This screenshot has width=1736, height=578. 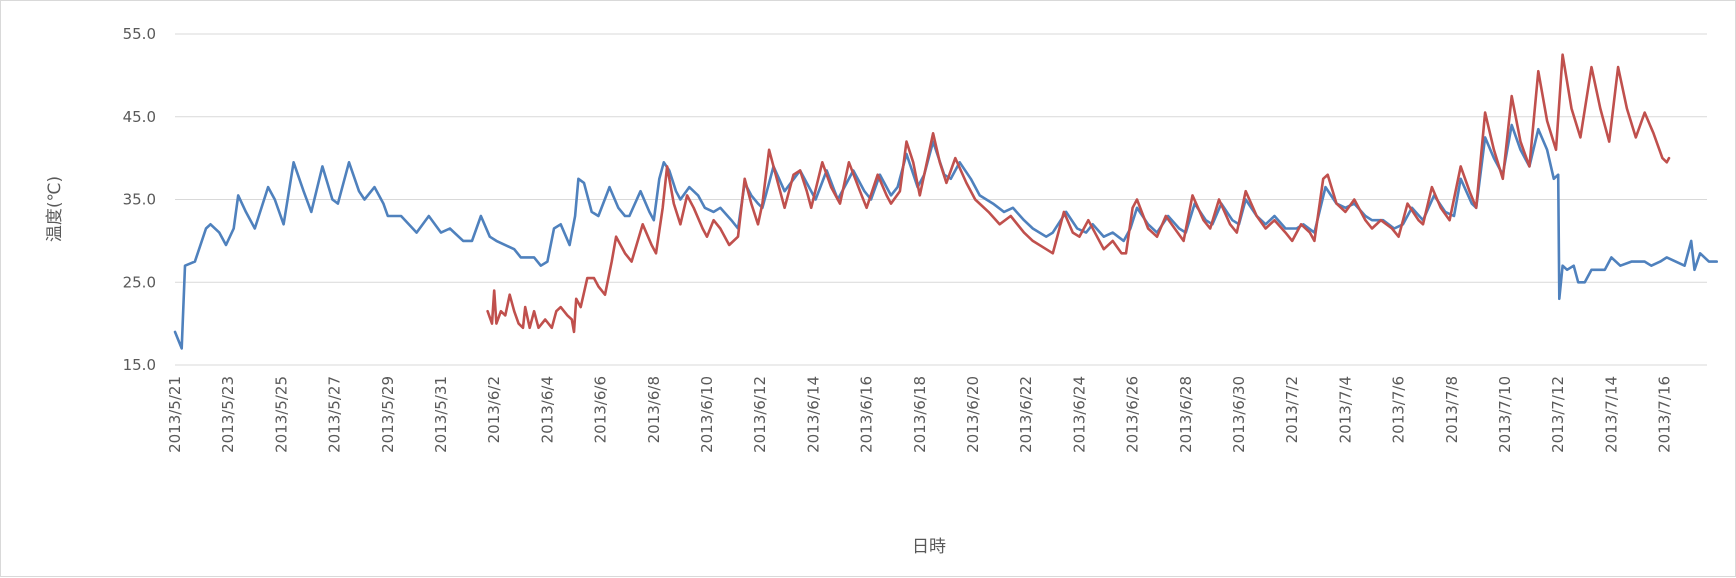 What do you see at coordinates (760, 414) in the screenshot?
I see `x-tick-label: 2013/6/12` at bounding box center [760, 414].